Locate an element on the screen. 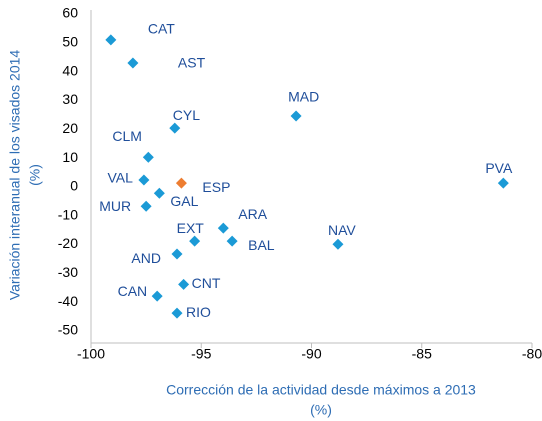 The height and width of the screenshot is (421, 542). point-label: CLM is located at coordinates (127, 136).